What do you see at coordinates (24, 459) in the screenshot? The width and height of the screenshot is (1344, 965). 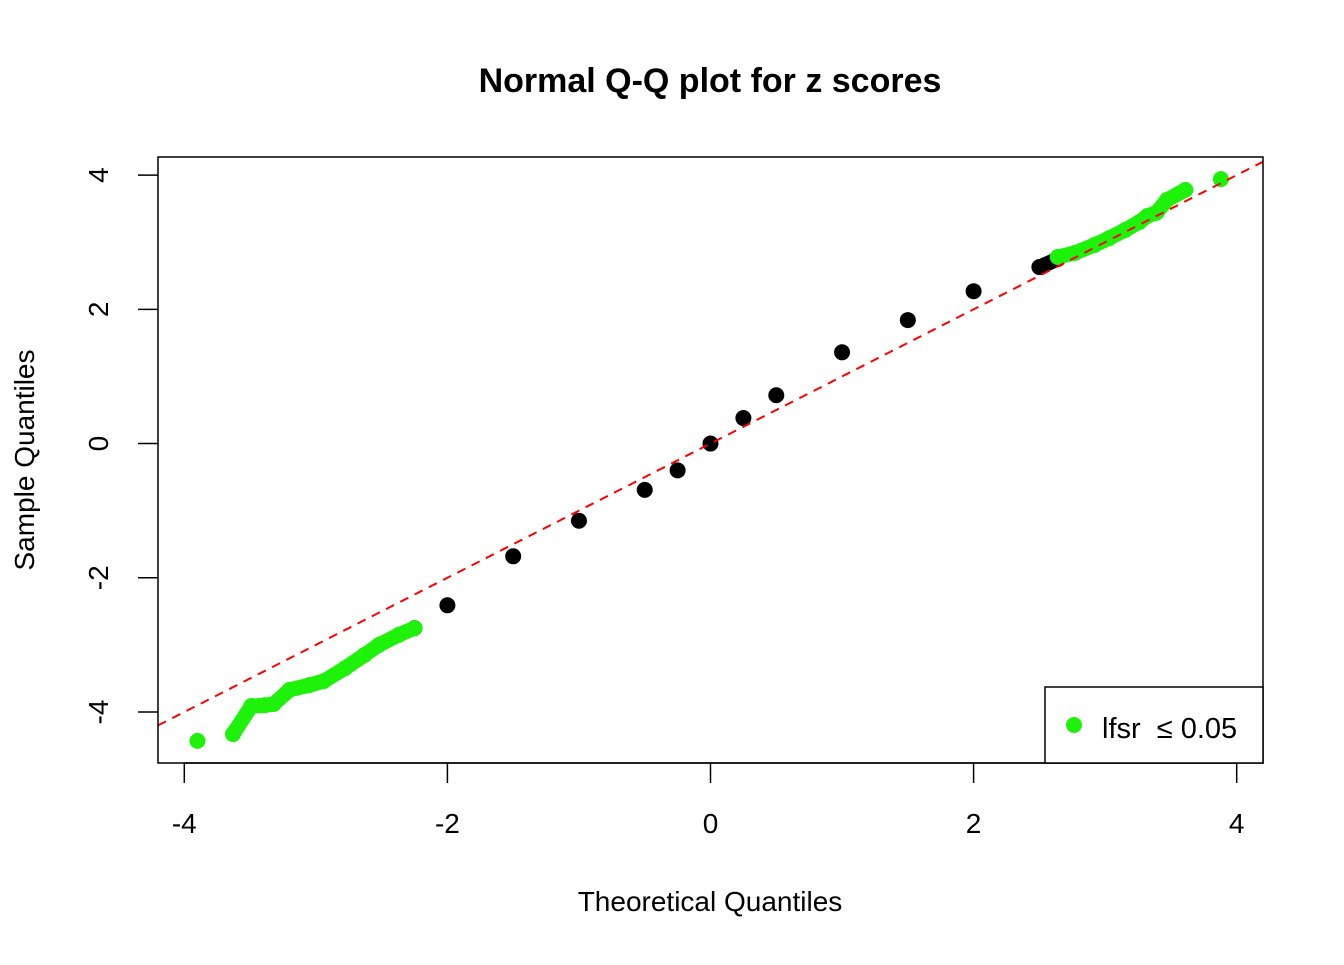 I see `y-axis-label: Sample Quantiles` at bounding box center [24, 459].